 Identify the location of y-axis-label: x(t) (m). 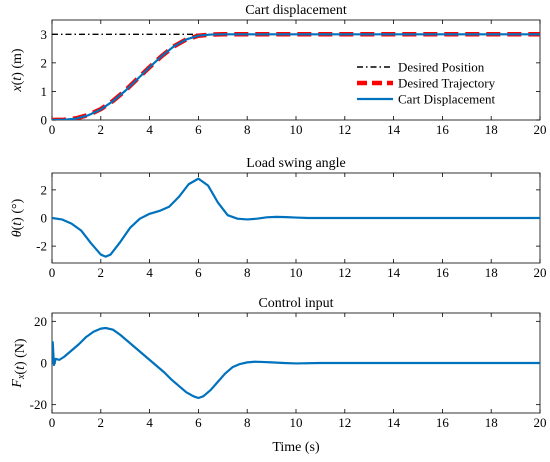
(17, 70).